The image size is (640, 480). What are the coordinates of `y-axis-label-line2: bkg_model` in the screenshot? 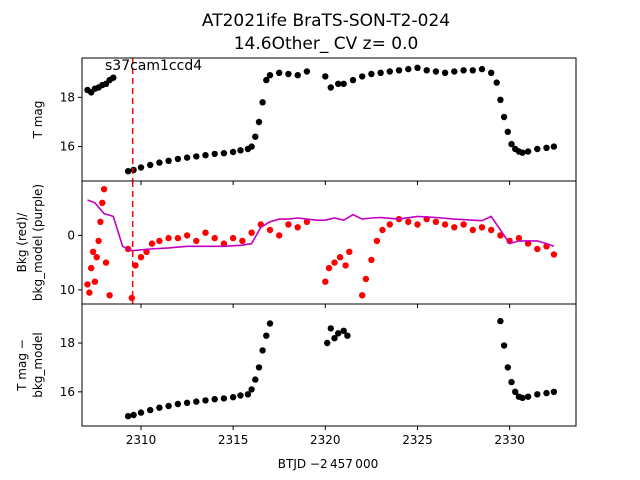 It's located at (38, 365).